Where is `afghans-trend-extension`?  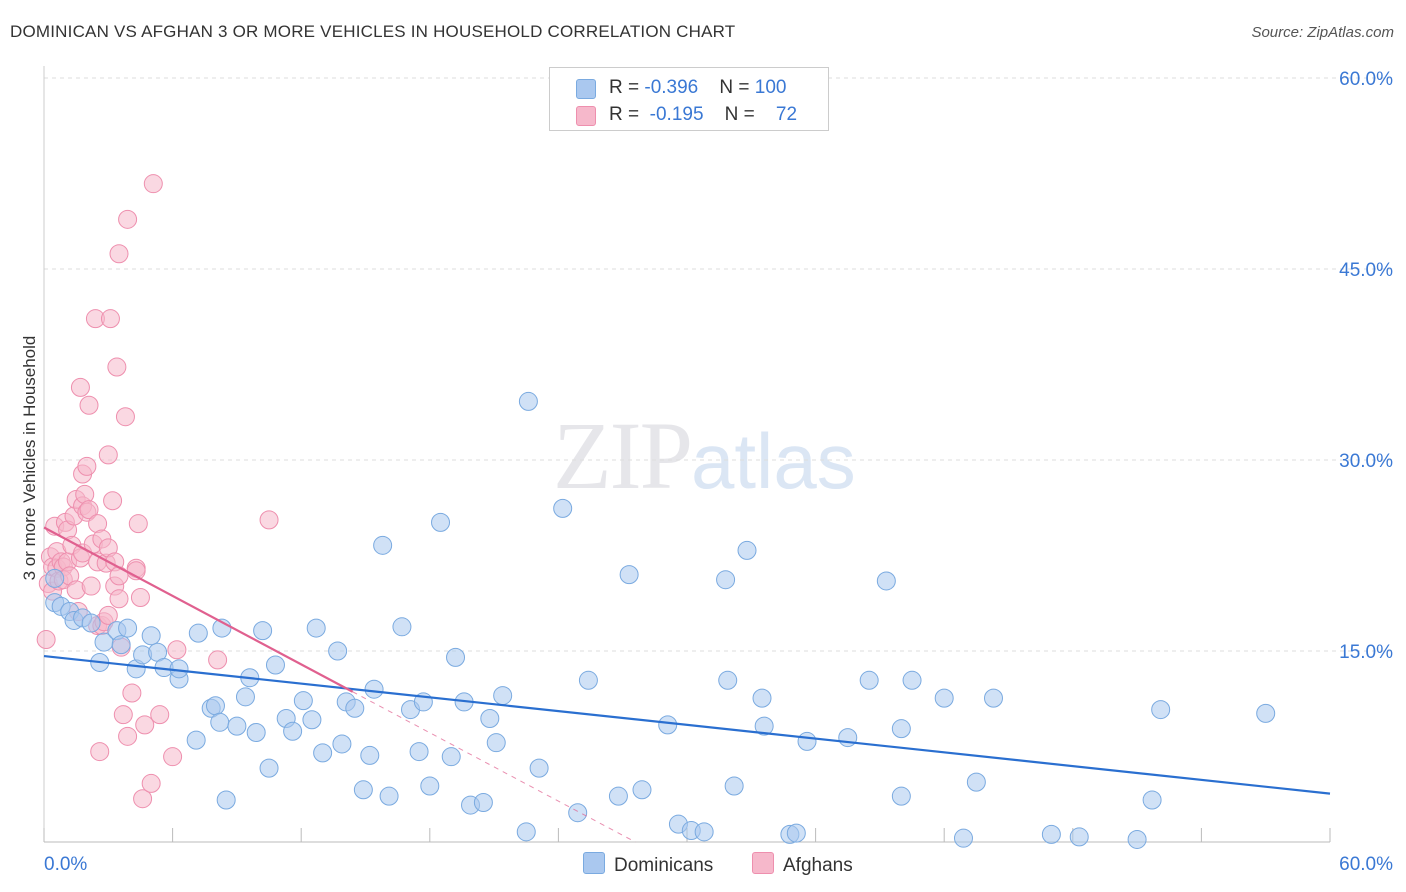 afghans-trend-extension is located at coordinates (494, 767).